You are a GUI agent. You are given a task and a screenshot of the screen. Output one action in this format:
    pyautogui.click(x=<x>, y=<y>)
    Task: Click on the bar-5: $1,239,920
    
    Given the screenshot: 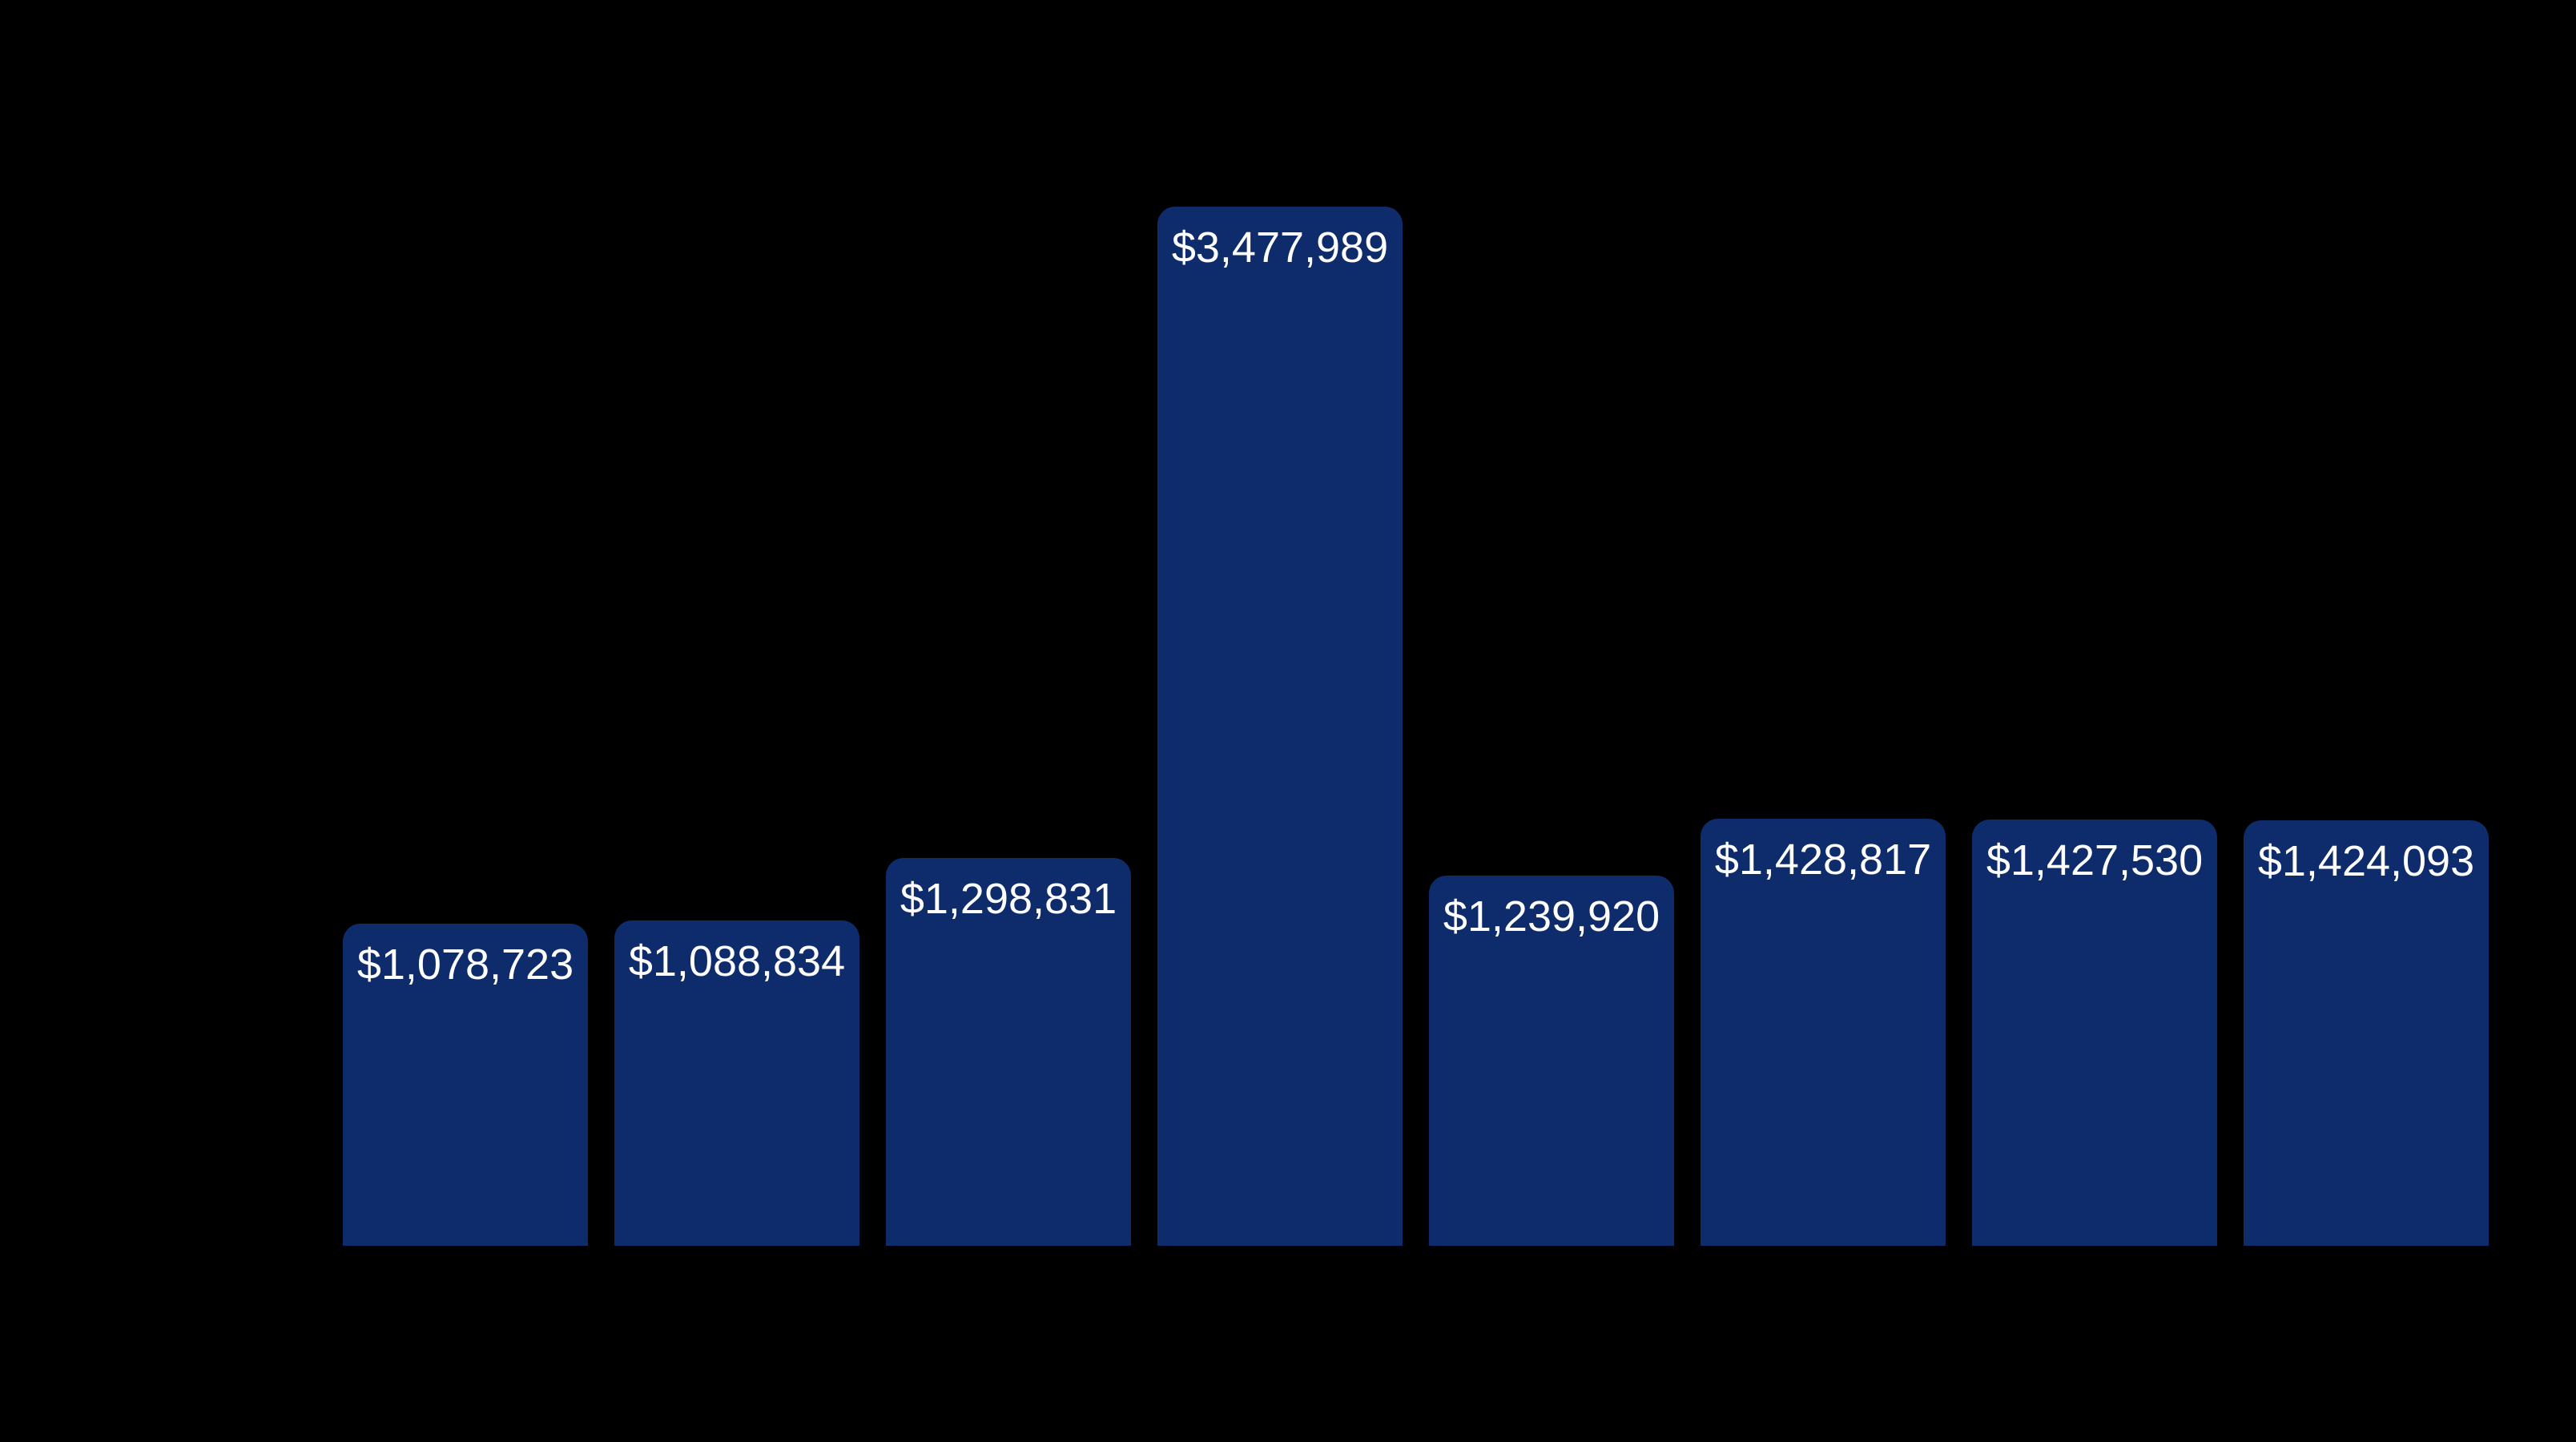 What is the action you would take?
    pyautogui.click(x=1552, y=1061)
    